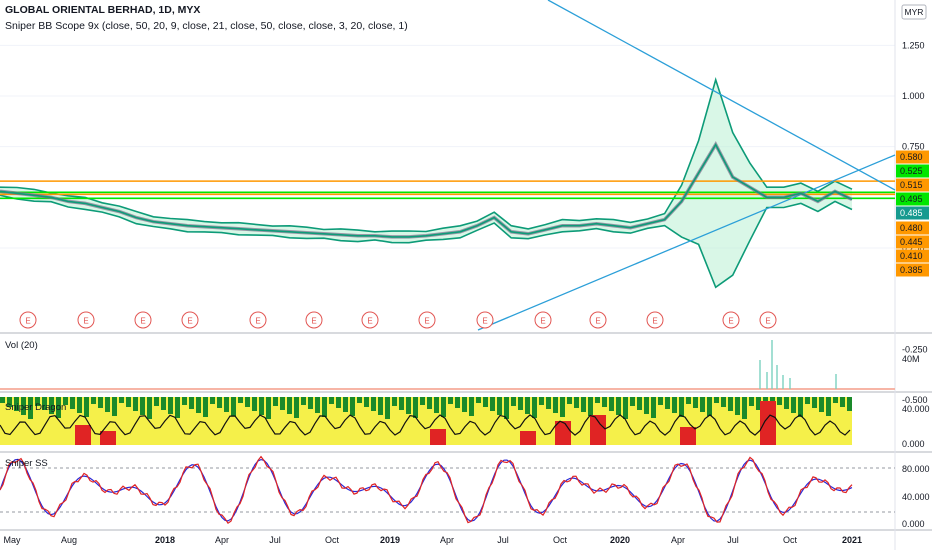 This screenshot has width=932, height=550. Describe the element at coordinates (686, 242) in the screenshot. I see `trendline-ascending` at that location.